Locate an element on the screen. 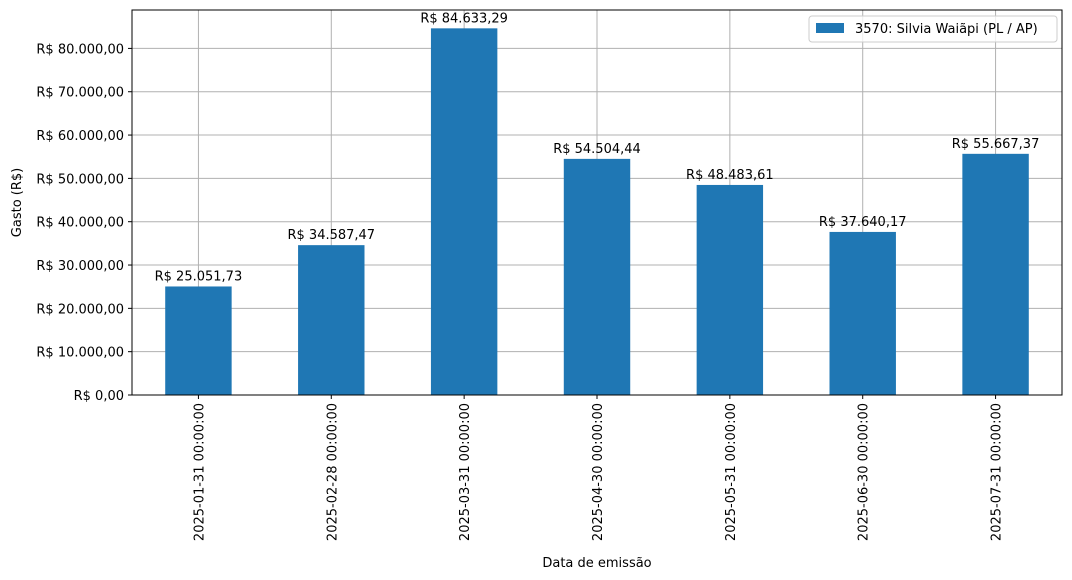 This screenshot has width=1072, height=580. bar-value-label: R$ 25.051,73 is located at coordinates (199, 276).